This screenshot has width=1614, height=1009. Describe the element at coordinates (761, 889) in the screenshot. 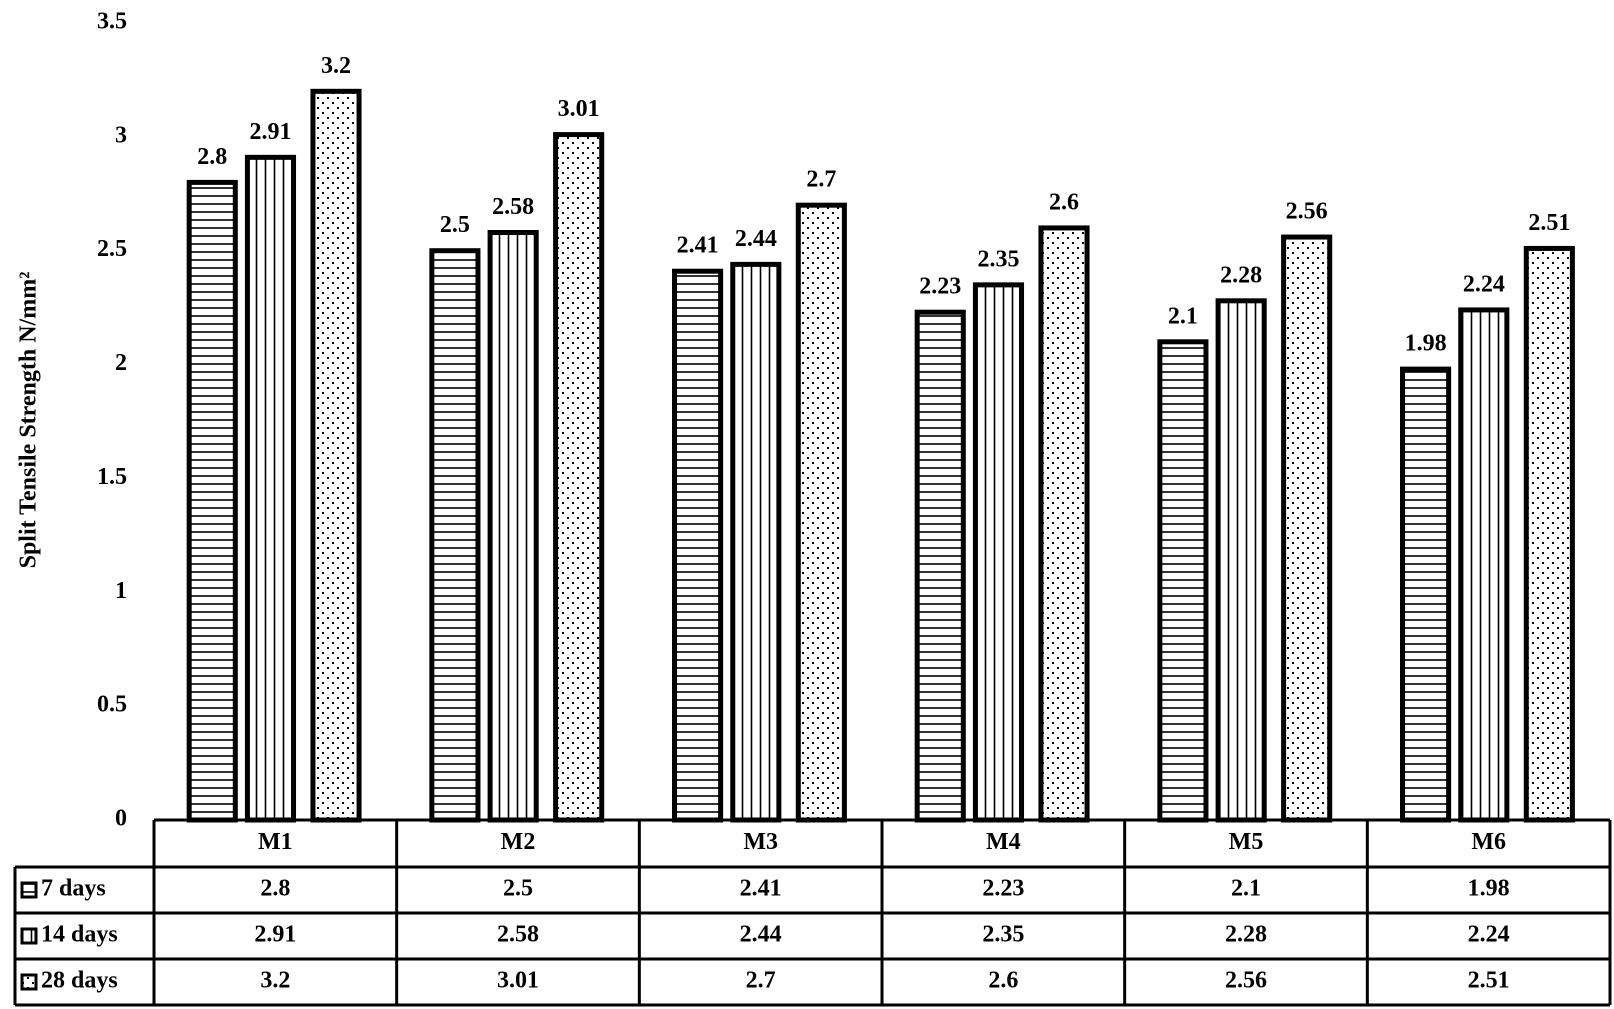

I see `table-cell: 2.41` at that location.